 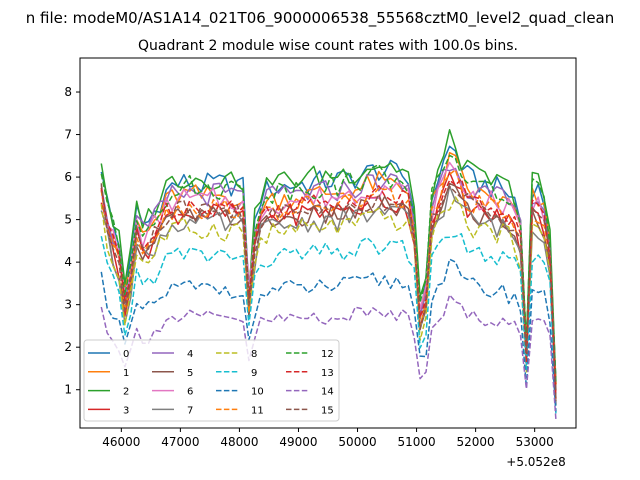 I want to click on y-tick-label: 4, so click(x=68, y=262).